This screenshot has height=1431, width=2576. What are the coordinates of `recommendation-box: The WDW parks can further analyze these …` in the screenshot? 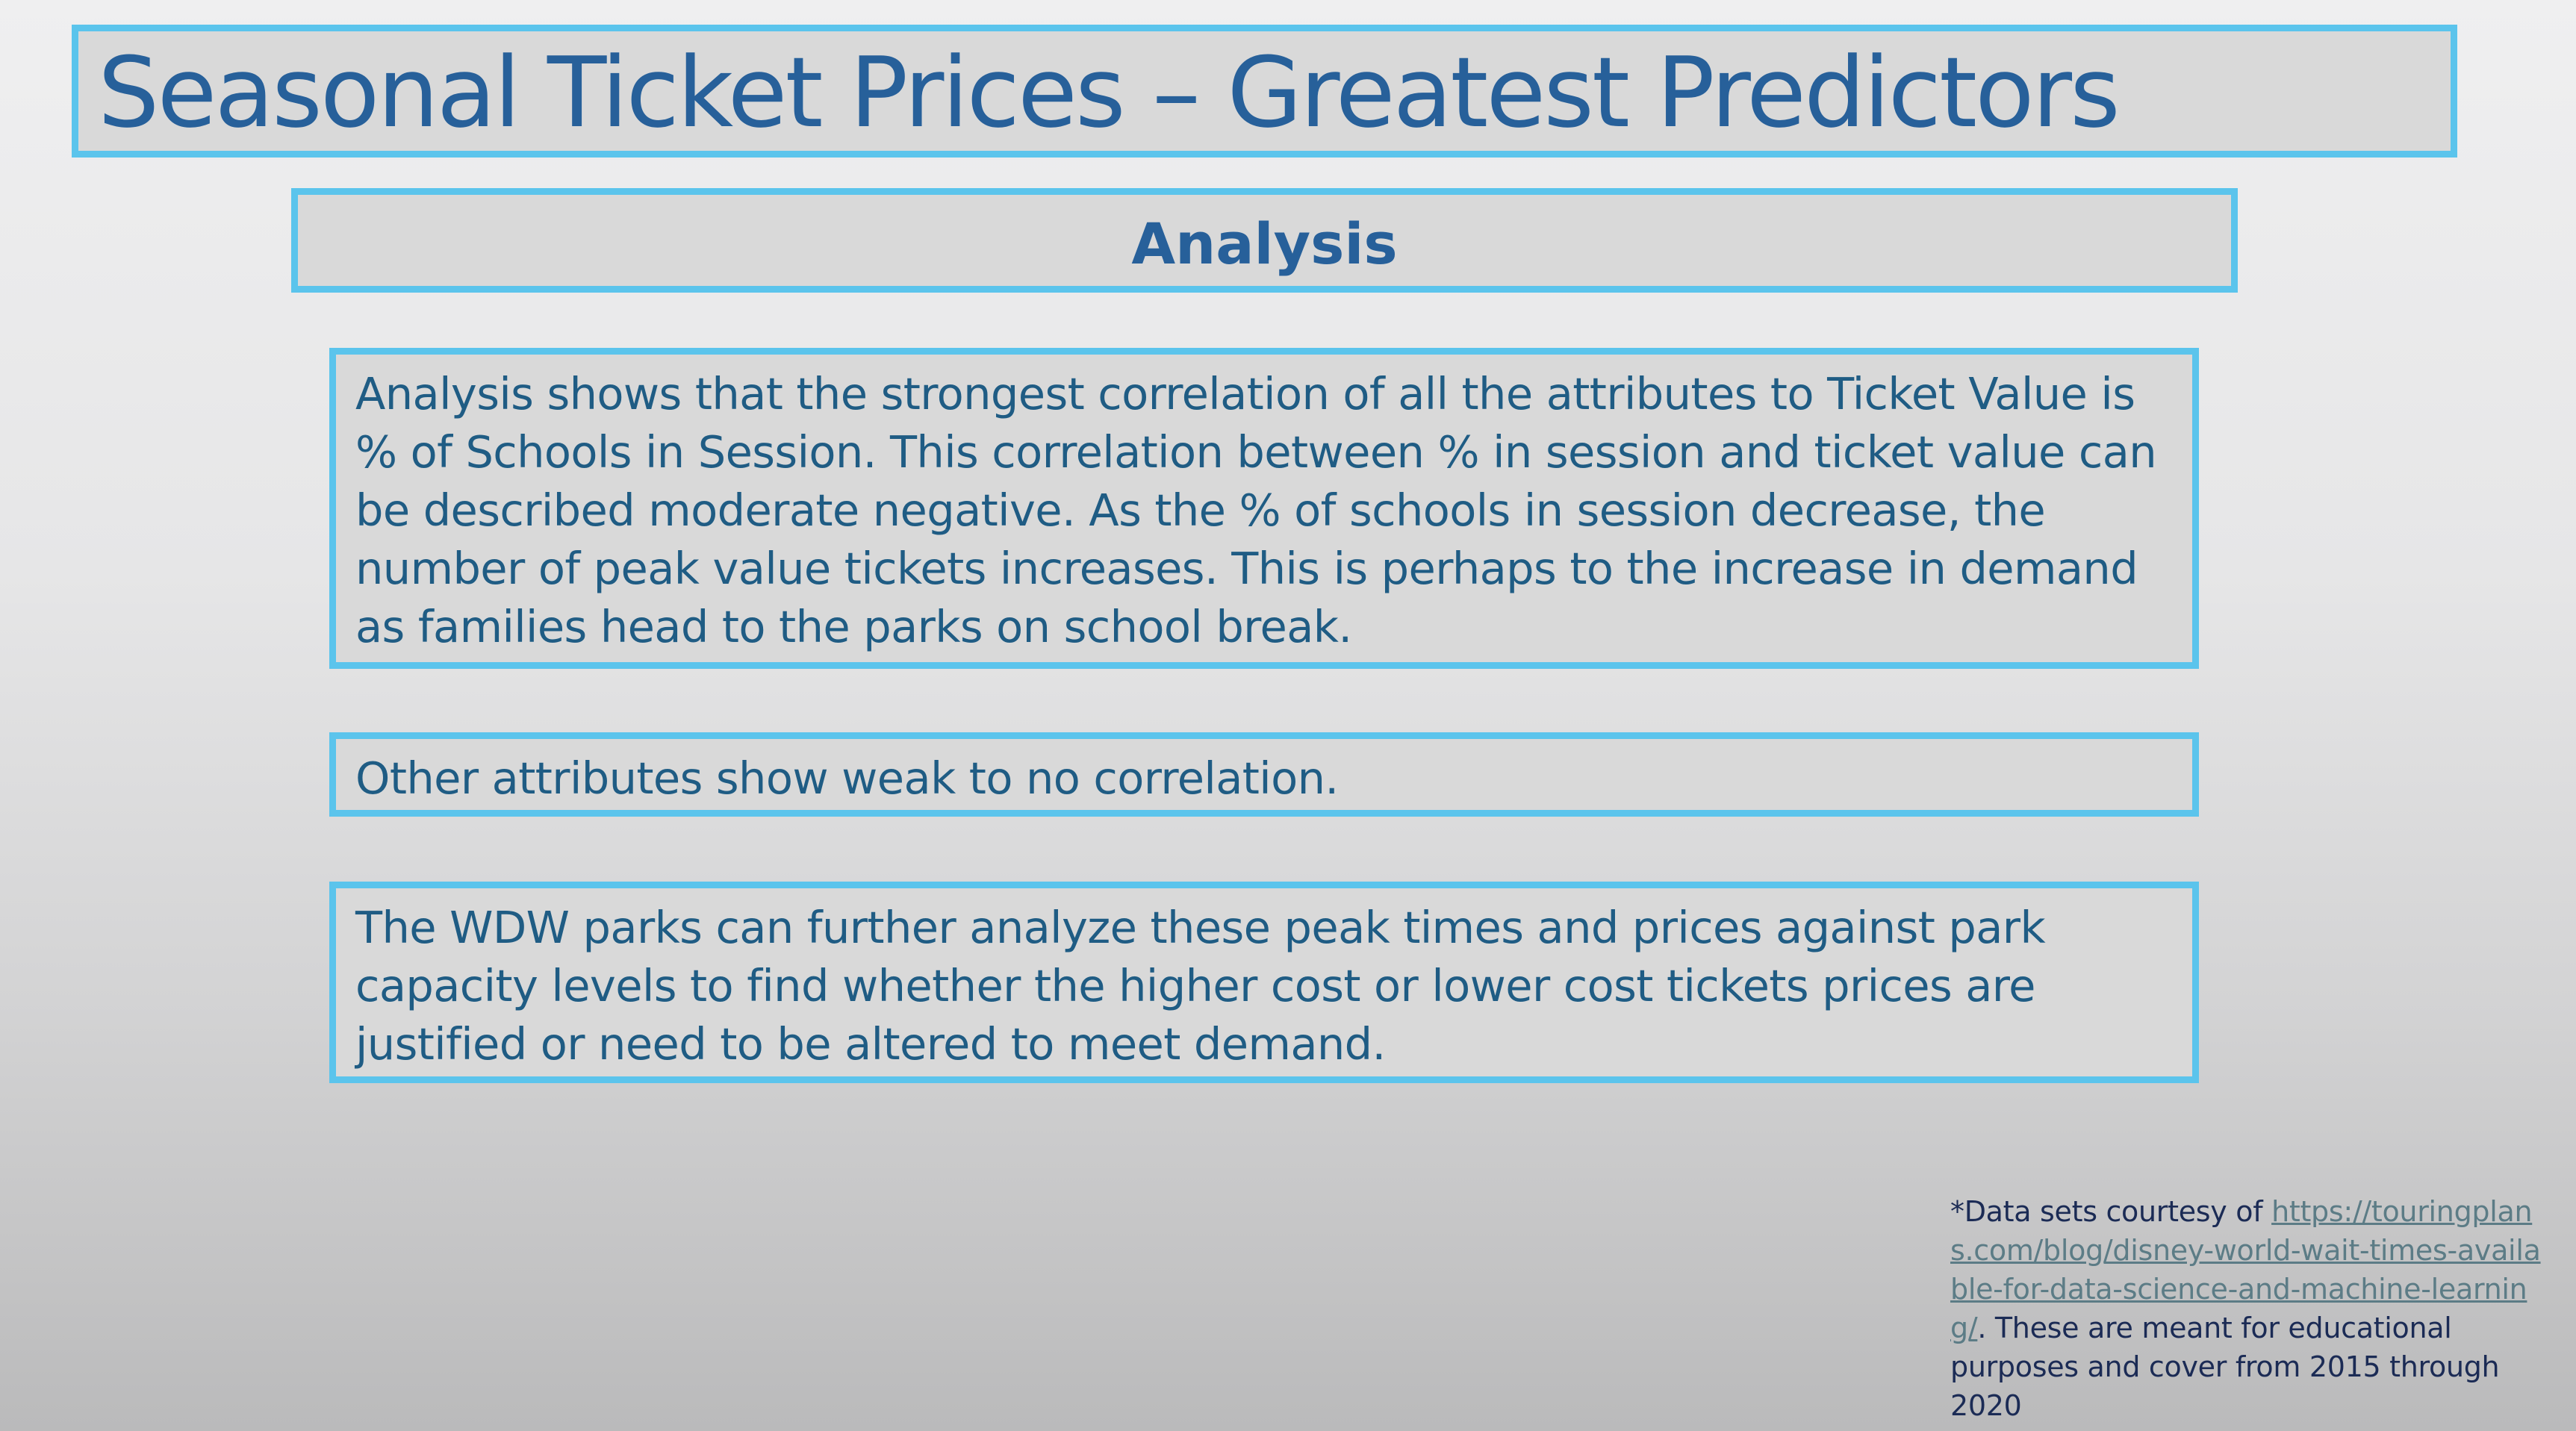 It's located at (1264, 982).